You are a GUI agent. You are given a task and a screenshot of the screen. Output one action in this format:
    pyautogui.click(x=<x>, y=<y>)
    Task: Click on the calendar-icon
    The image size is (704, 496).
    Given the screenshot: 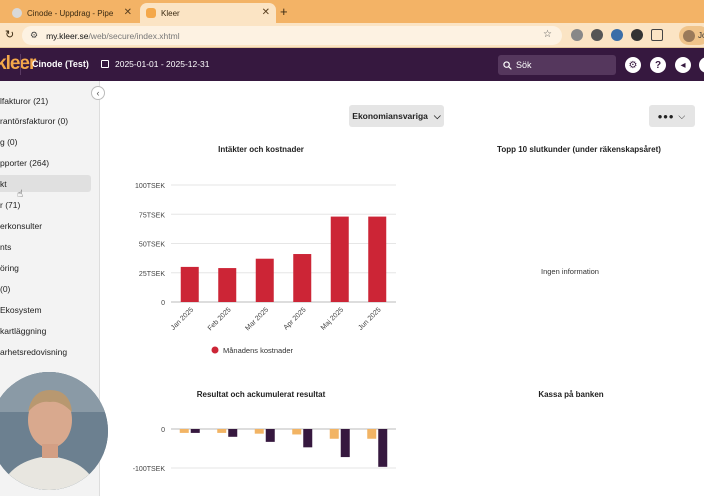 What is the action you would take?
    pyautogui.click(x=105, y=64)
    